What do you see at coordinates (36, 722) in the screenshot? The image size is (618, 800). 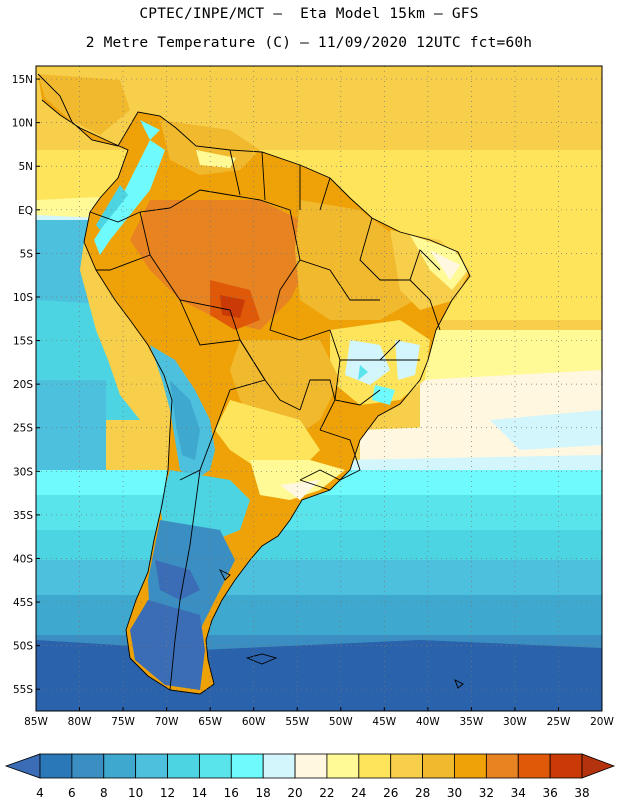 I see `lon-label: 85W` at bounding box center [36, 722].